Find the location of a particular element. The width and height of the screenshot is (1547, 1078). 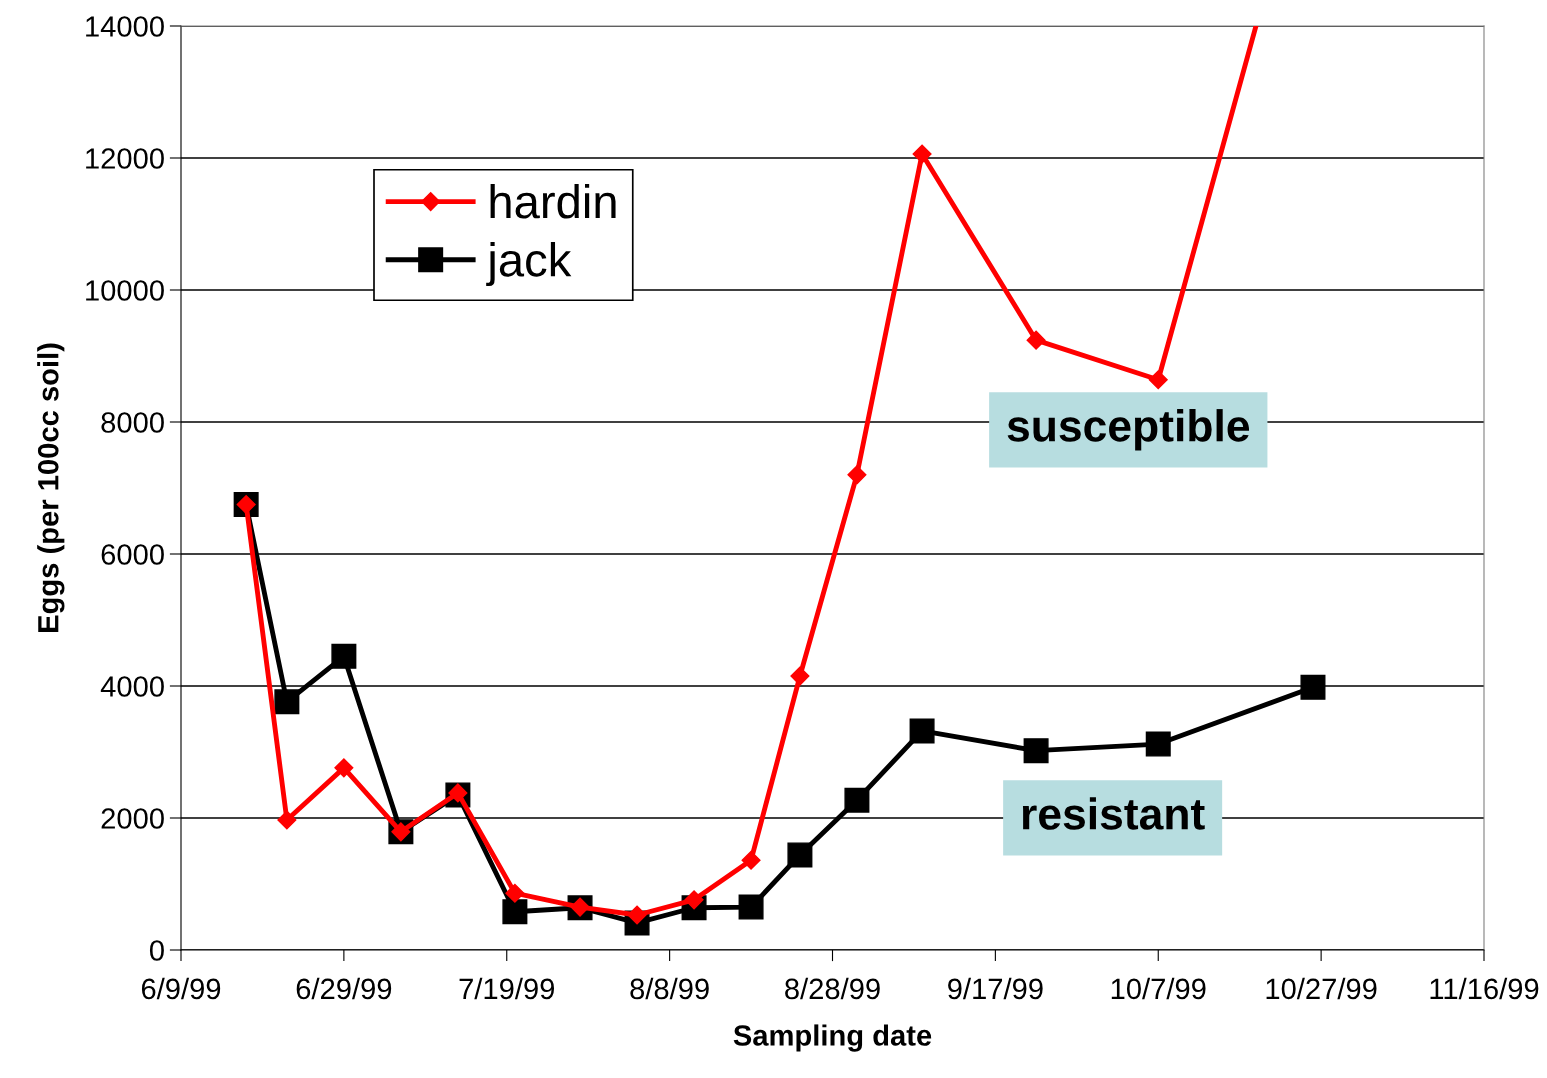

x-tick-label: 9/17/99 is located at coordinates (995, 988).